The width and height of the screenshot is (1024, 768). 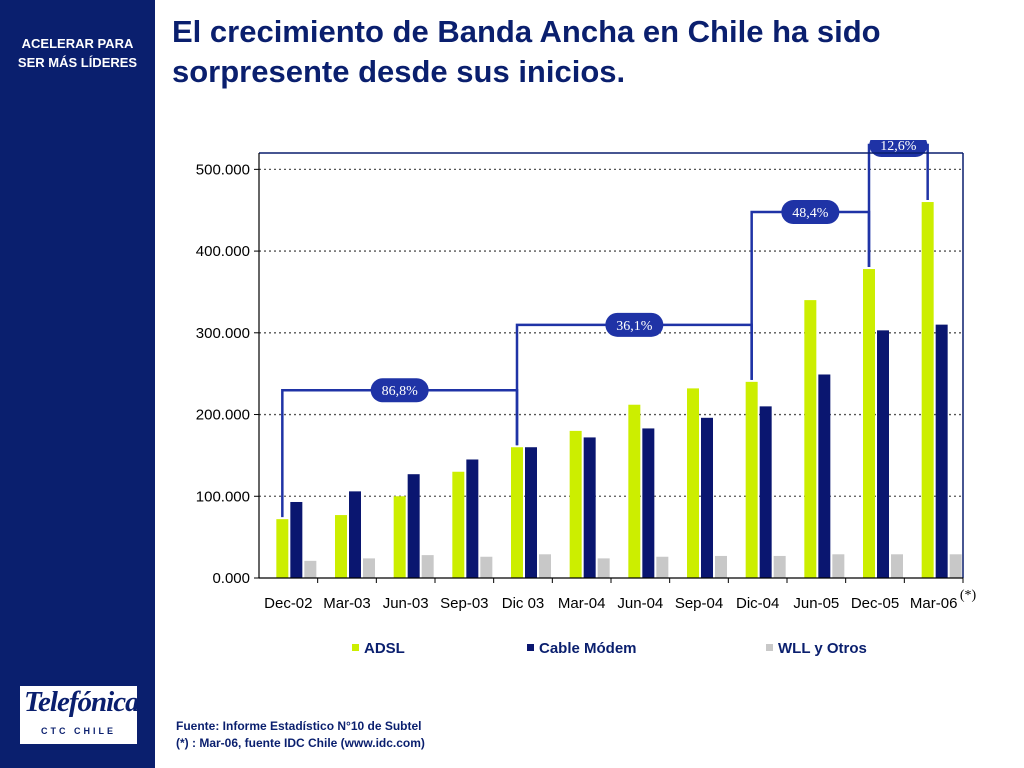 What do you see at coordinates (875, 603) in the screenshot?
I see `x-tick-label: Dec-05` at bounding box center [875, 603].